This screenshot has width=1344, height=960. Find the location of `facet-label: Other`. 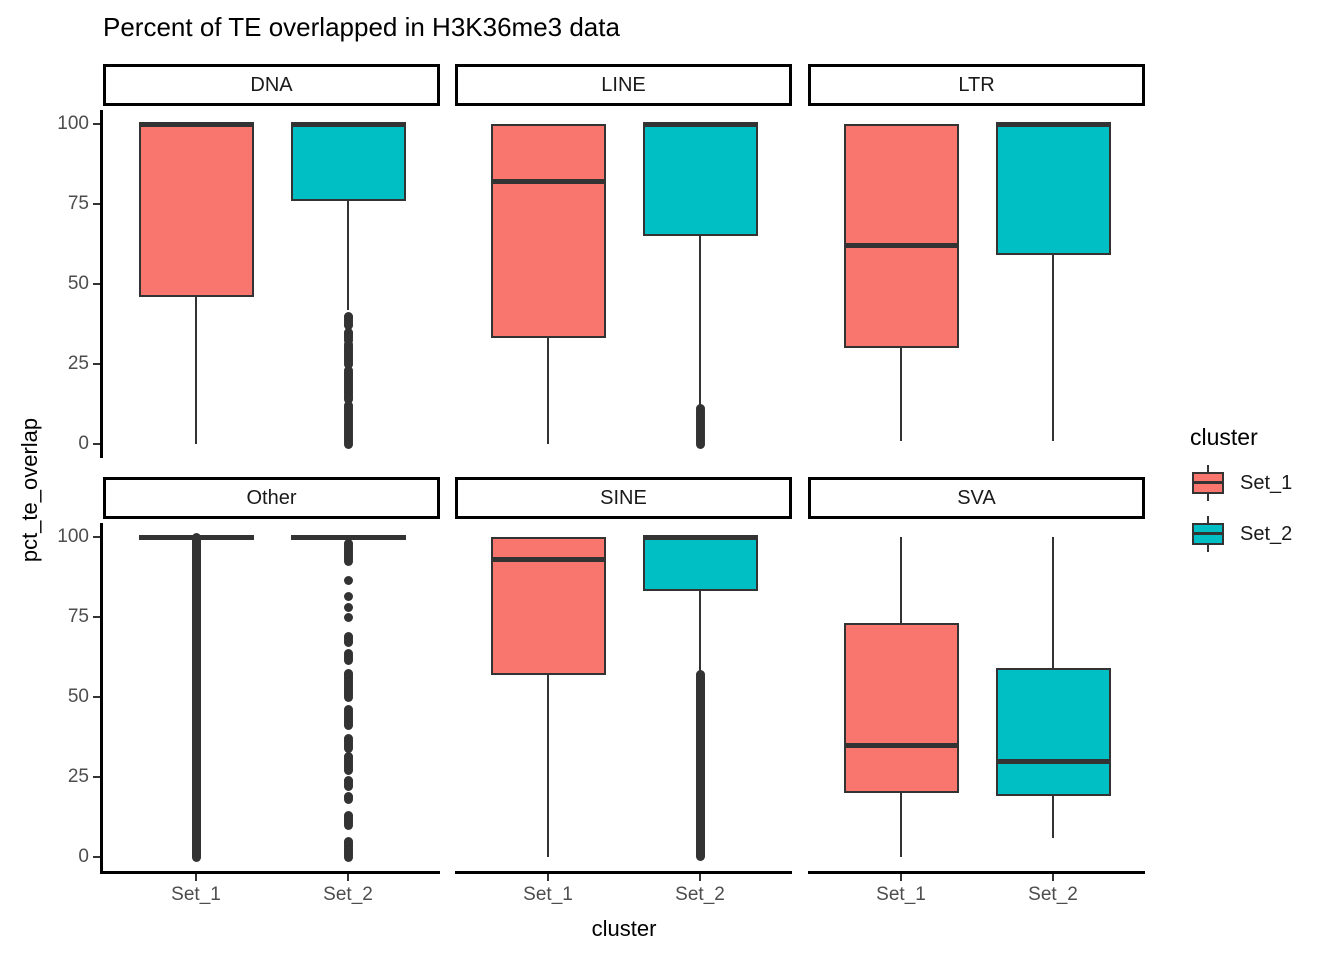

facet-label: Other is located at coordinates (271, 497).